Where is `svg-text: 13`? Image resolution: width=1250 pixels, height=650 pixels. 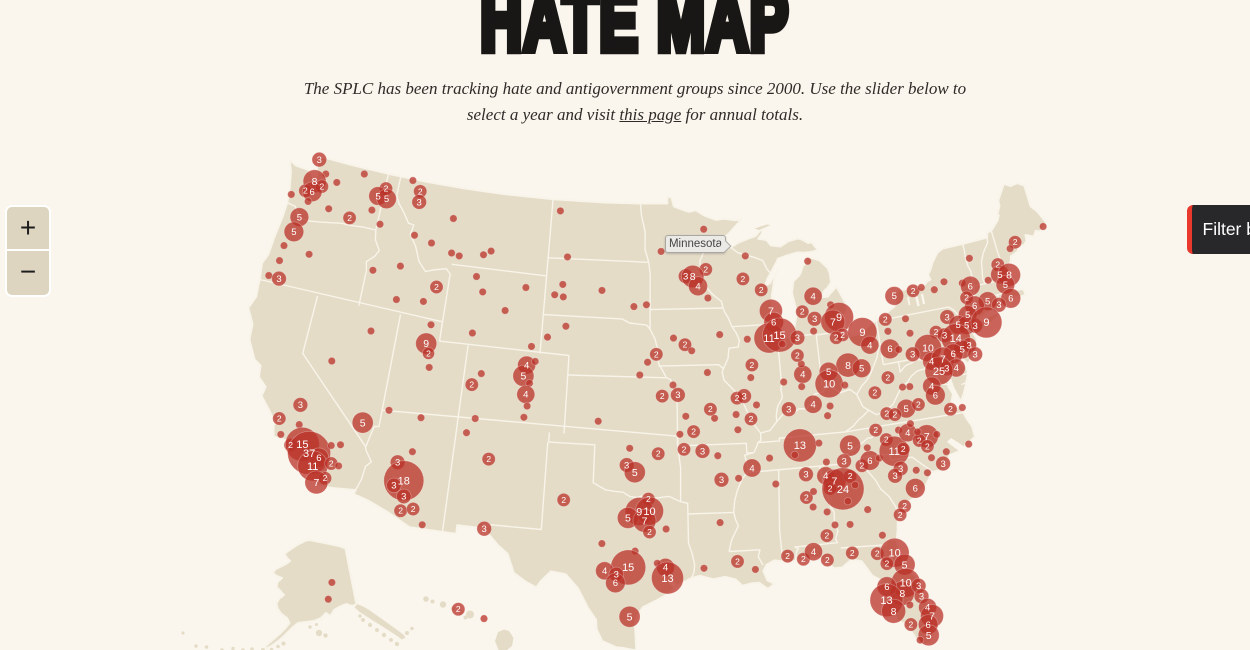
svg-text: 13 is located at coordinates (800, 446).